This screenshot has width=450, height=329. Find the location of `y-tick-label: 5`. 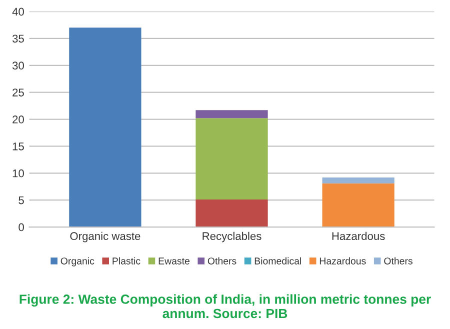

y-tick-label: 5 is located at coordinates (21, 200).